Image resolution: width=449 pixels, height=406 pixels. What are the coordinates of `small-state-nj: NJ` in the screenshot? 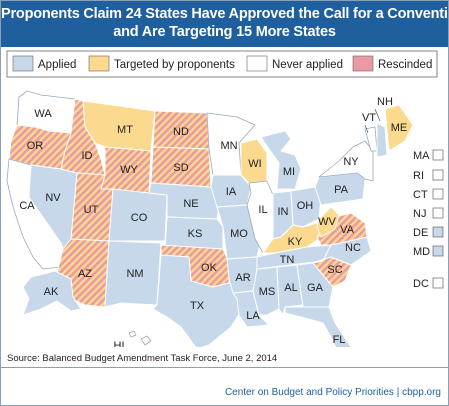 It's located at (428, 213).